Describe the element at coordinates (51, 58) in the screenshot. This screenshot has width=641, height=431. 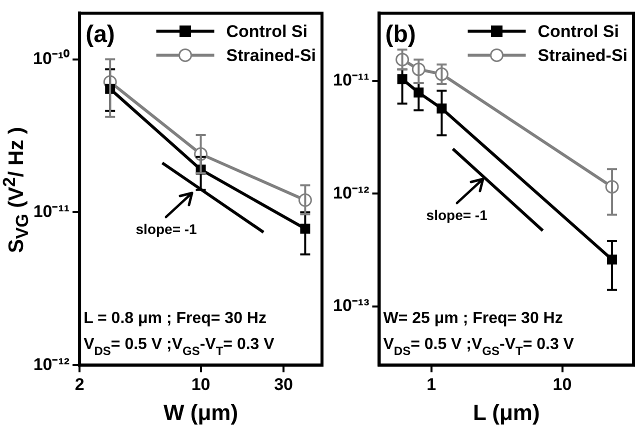
I see `y-tick-label: 10⁻¹⁰` at that location.